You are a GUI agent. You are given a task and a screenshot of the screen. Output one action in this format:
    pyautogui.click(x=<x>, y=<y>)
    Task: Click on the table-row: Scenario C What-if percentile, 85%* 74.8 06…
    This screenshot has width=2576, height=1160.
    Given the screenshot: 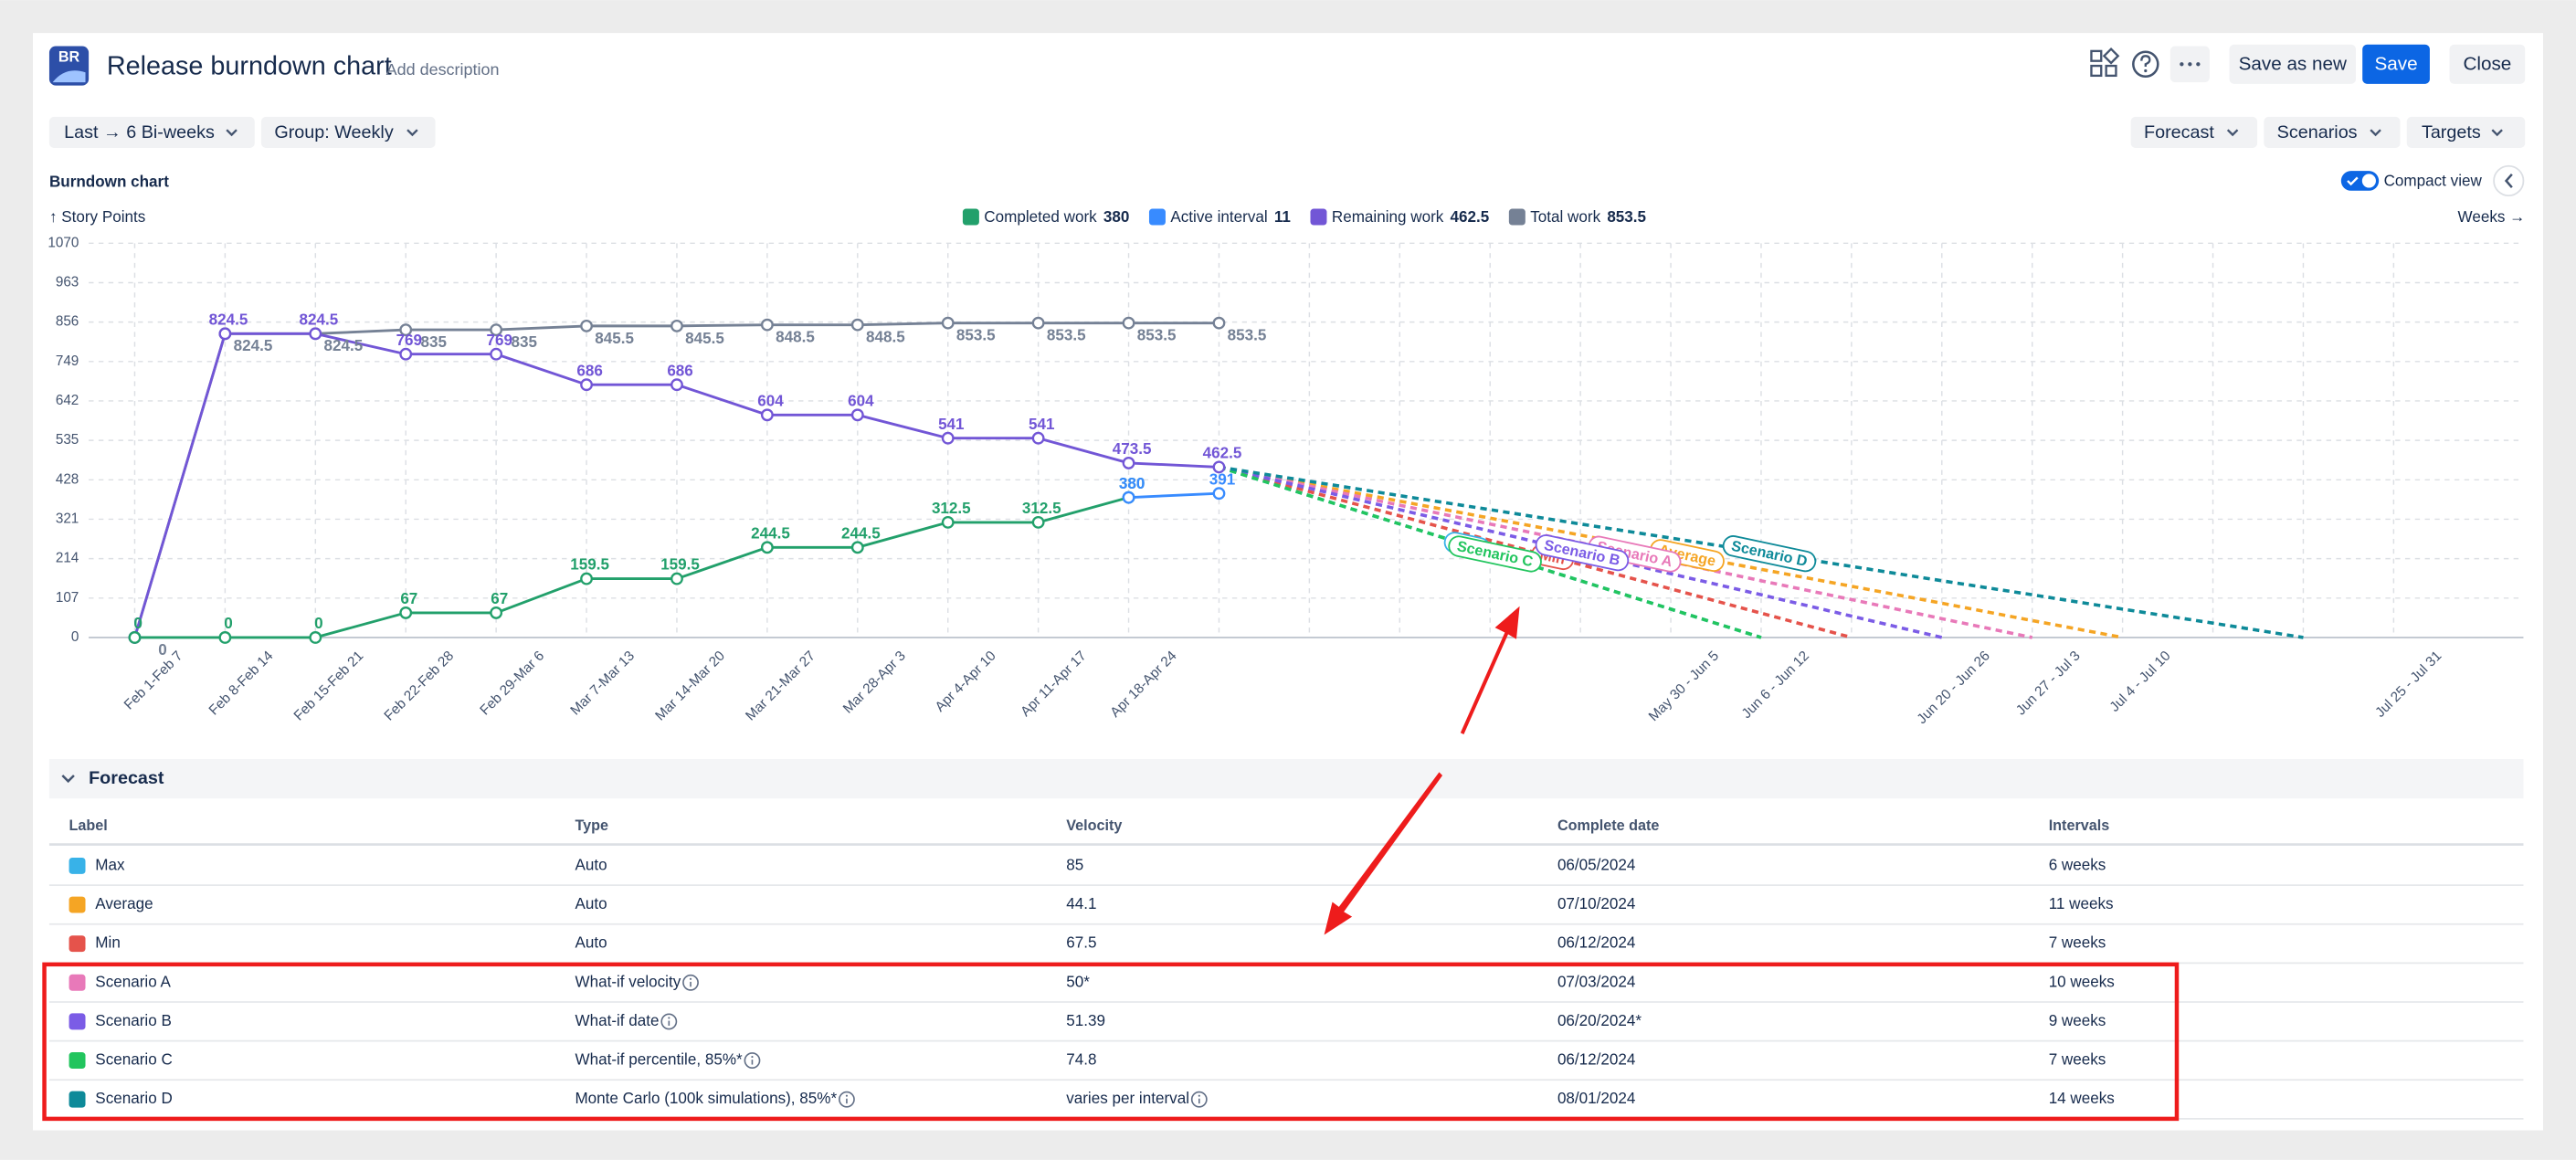 What is the action you would take?
    pyautogui.click(x=1286, y=1066)
    